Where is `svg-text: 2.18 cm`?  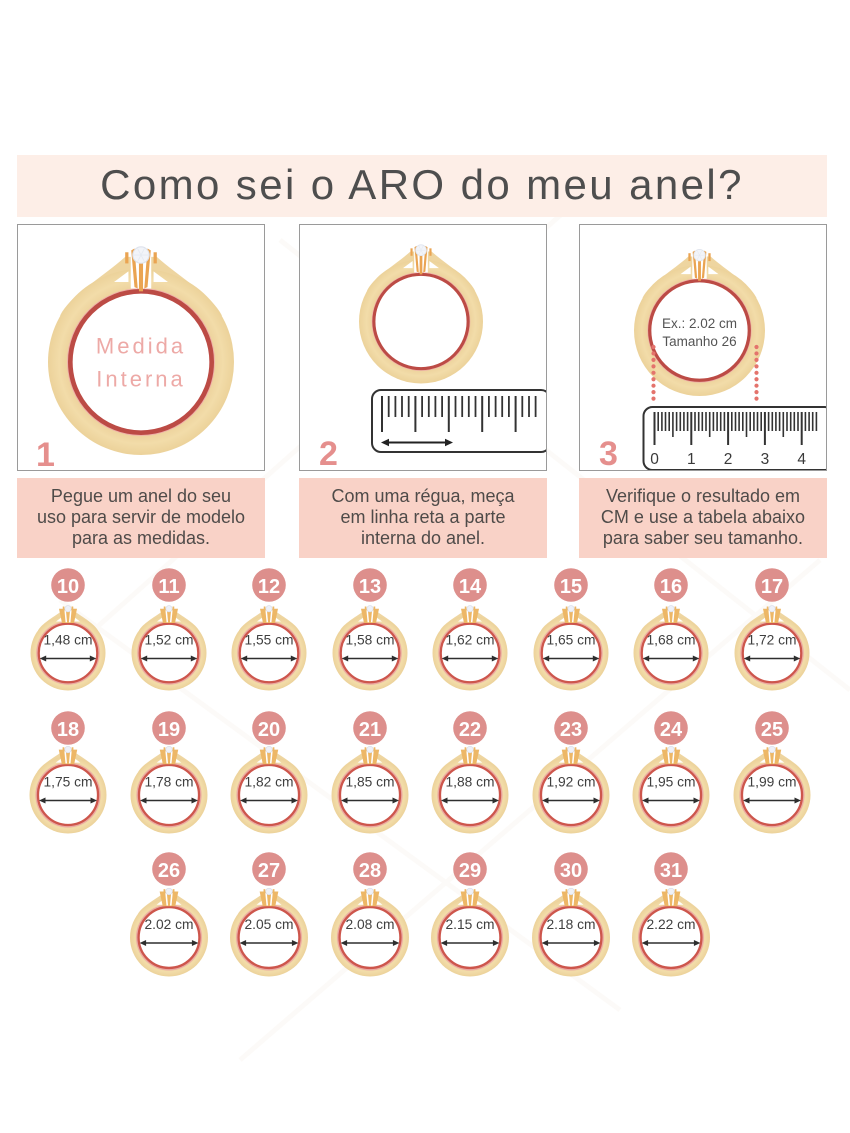
svg-text: 2.18 cm is located at coordinates (570, 924).